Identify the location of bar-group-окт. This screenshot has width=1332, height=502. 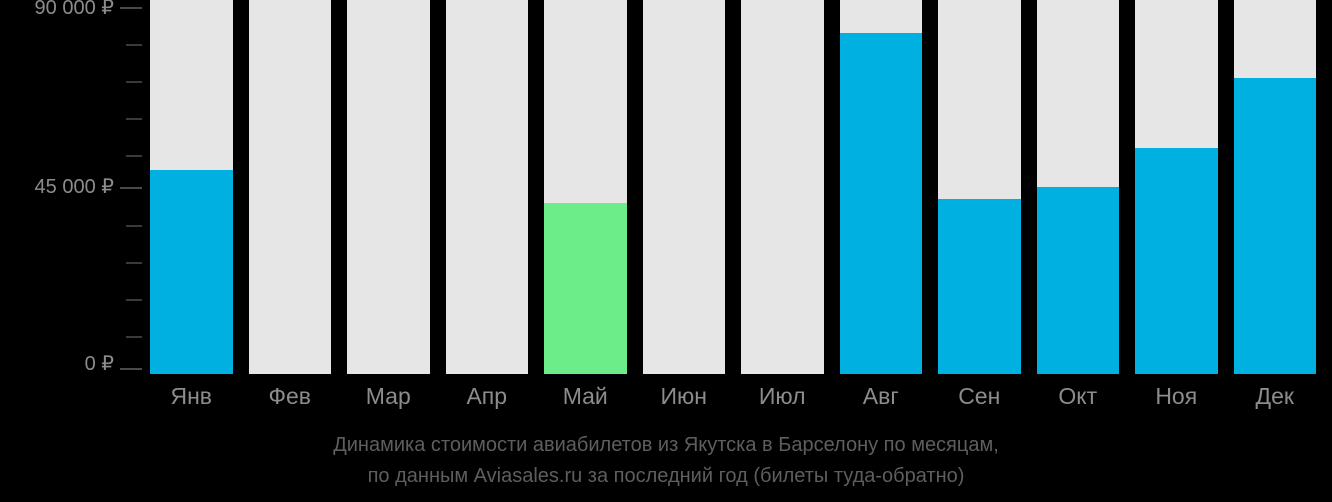
(1077, 187).